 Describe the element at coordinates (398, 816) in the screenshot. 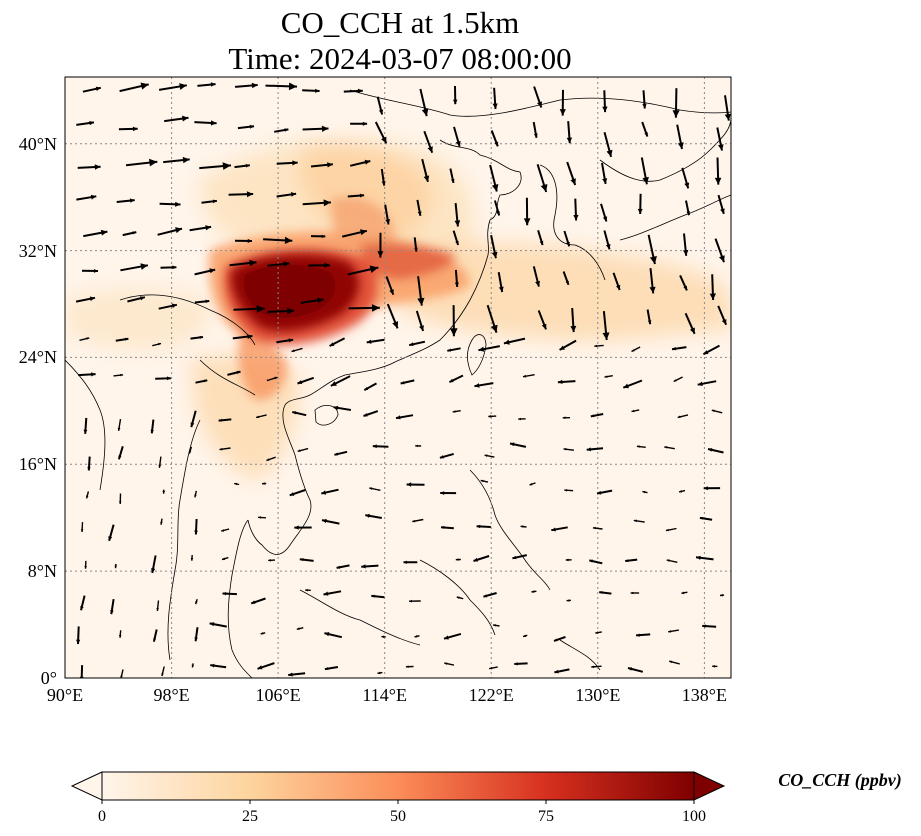

I see `colorbar-tick-50: 50` at that location.